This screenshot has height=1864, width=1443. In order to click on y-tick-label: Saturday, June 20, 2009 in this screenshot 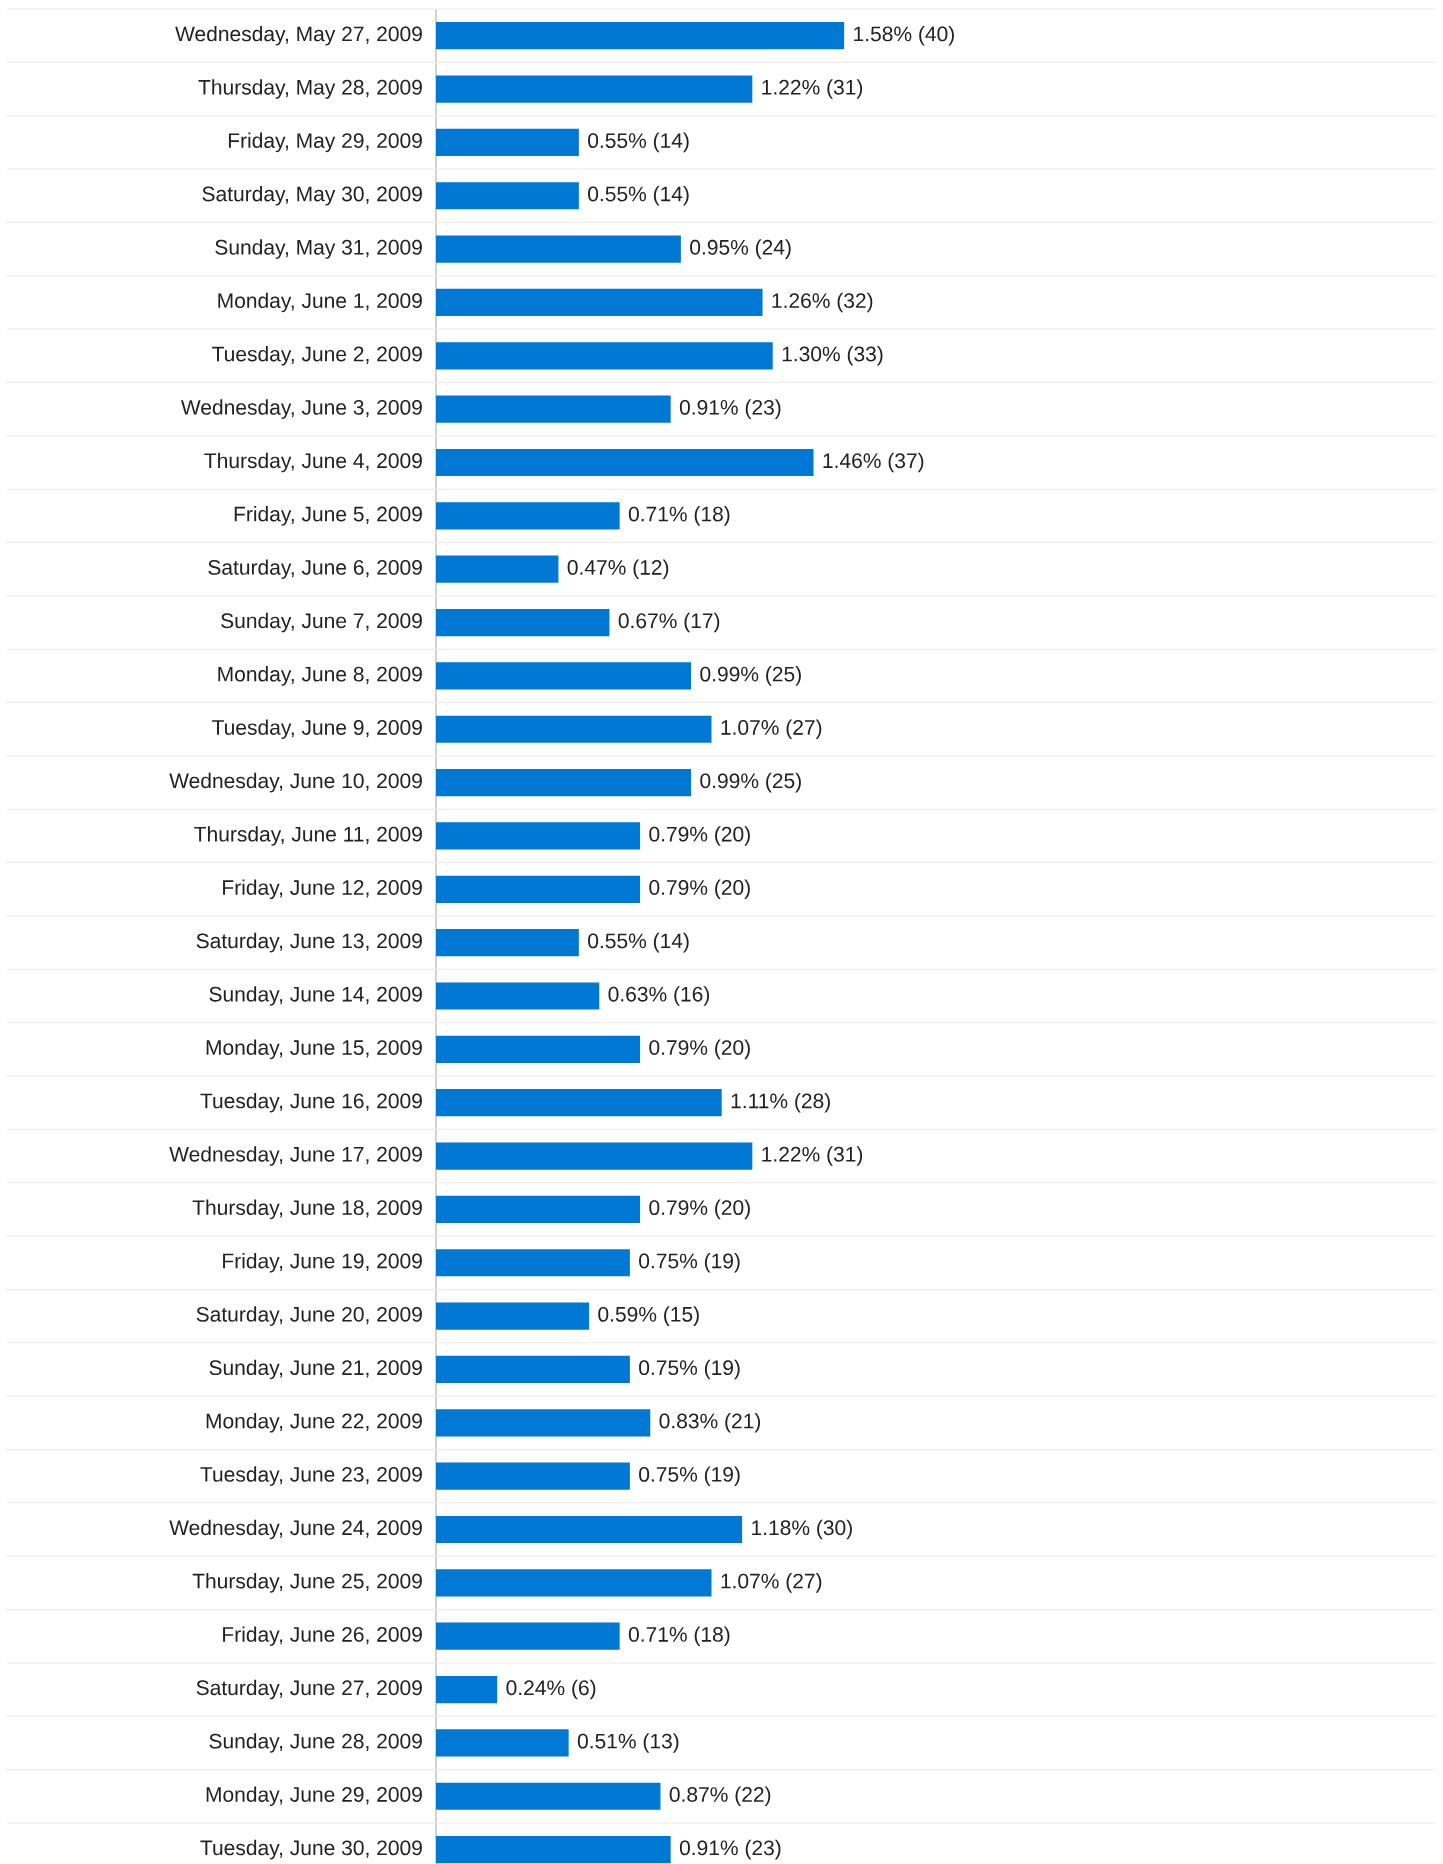, I will do `click(309, 1316)`.